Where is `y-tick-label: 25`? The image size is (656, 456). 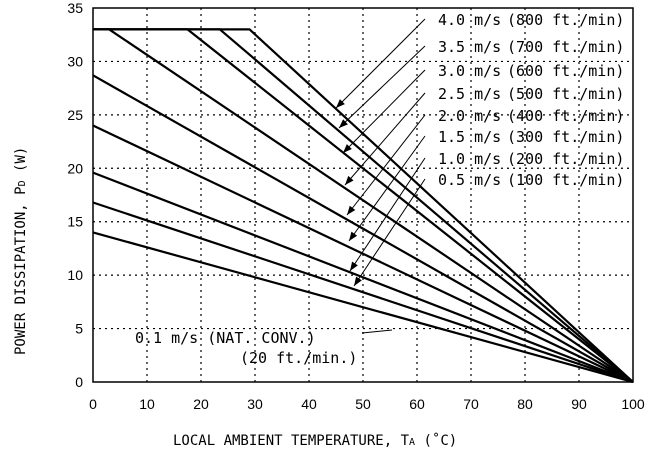 y-tick-label: 25 is located at coordinates (75, 115).